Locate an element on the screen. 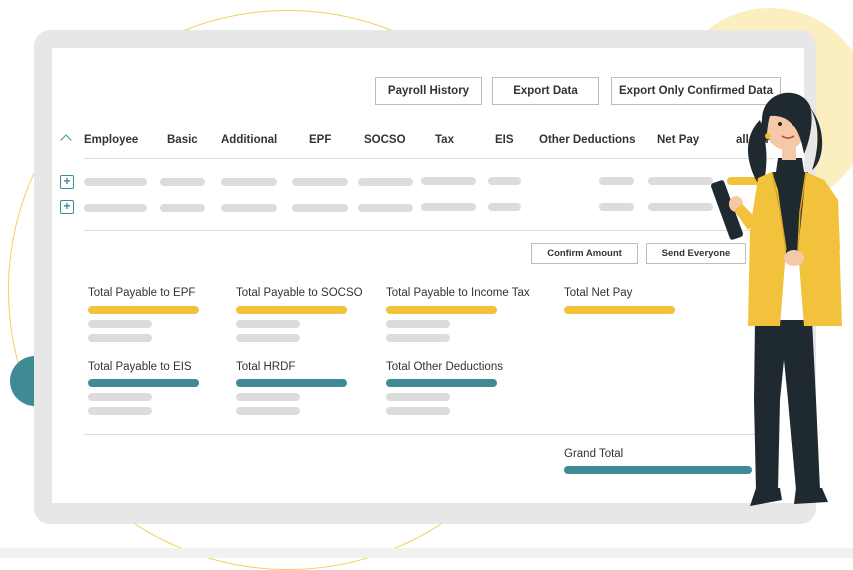  column-employee: Employee is located at coordinates (111, 140).